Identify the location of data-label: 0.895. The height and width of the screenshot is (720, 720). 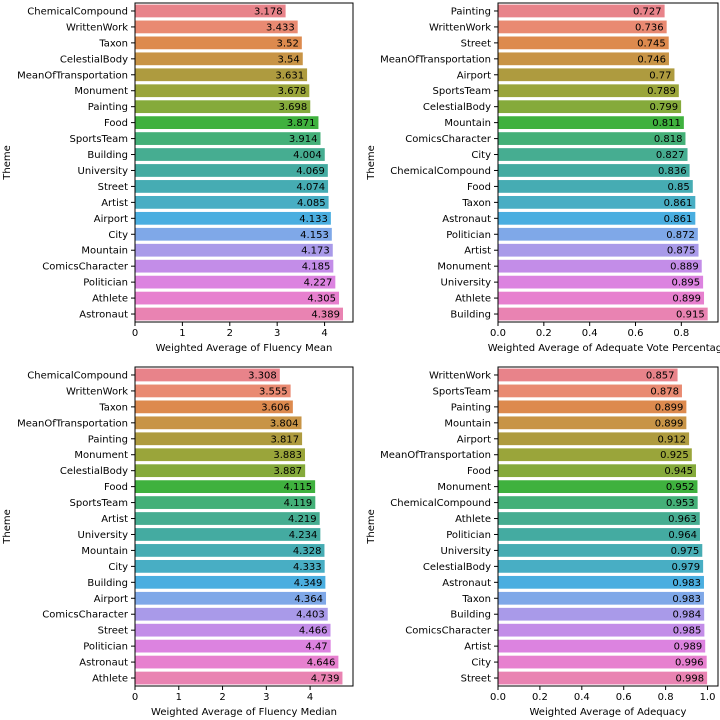
(685, 283).